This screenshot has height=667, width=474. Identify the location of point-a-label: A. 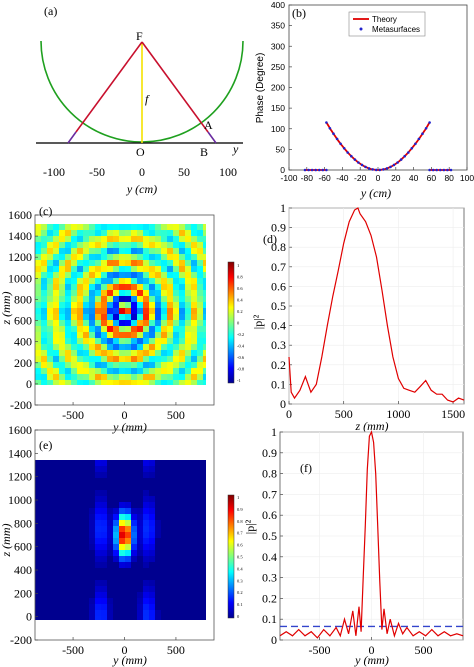
(208, 125).